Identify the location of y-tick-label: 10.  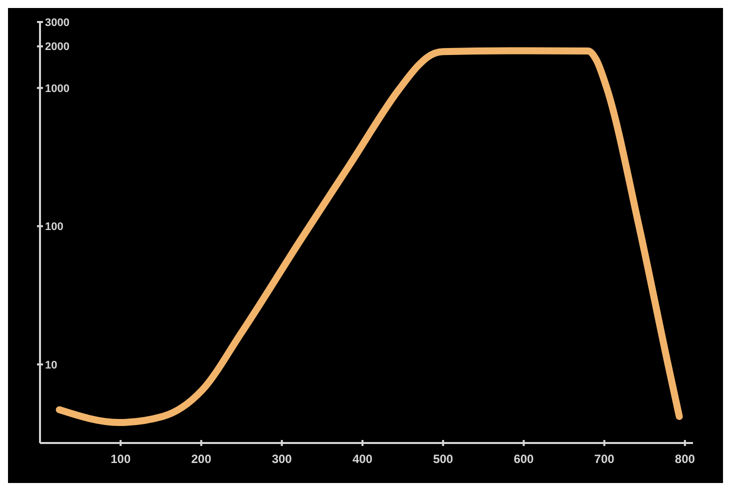
(51, 365).